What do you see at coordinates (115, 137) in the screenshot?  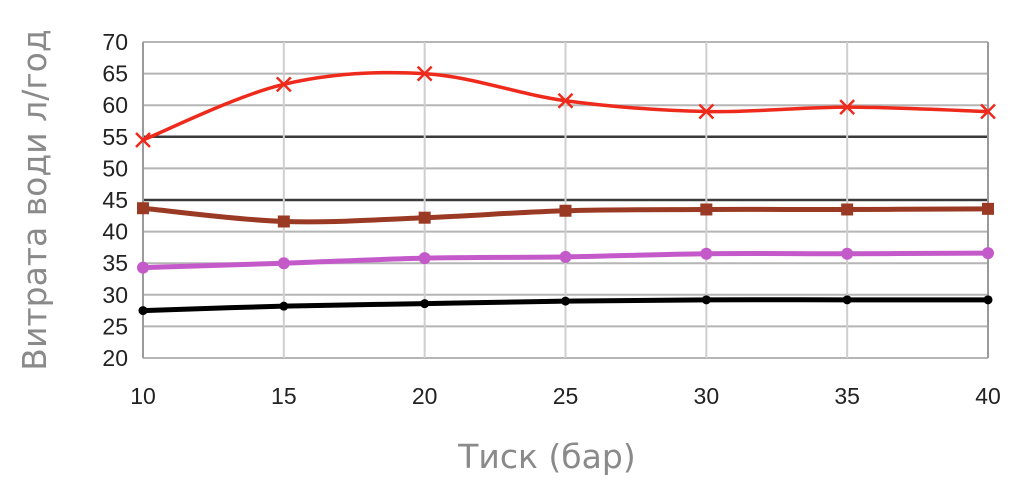 I see `y-tick-label: 55` at bounding box center [115, 137].